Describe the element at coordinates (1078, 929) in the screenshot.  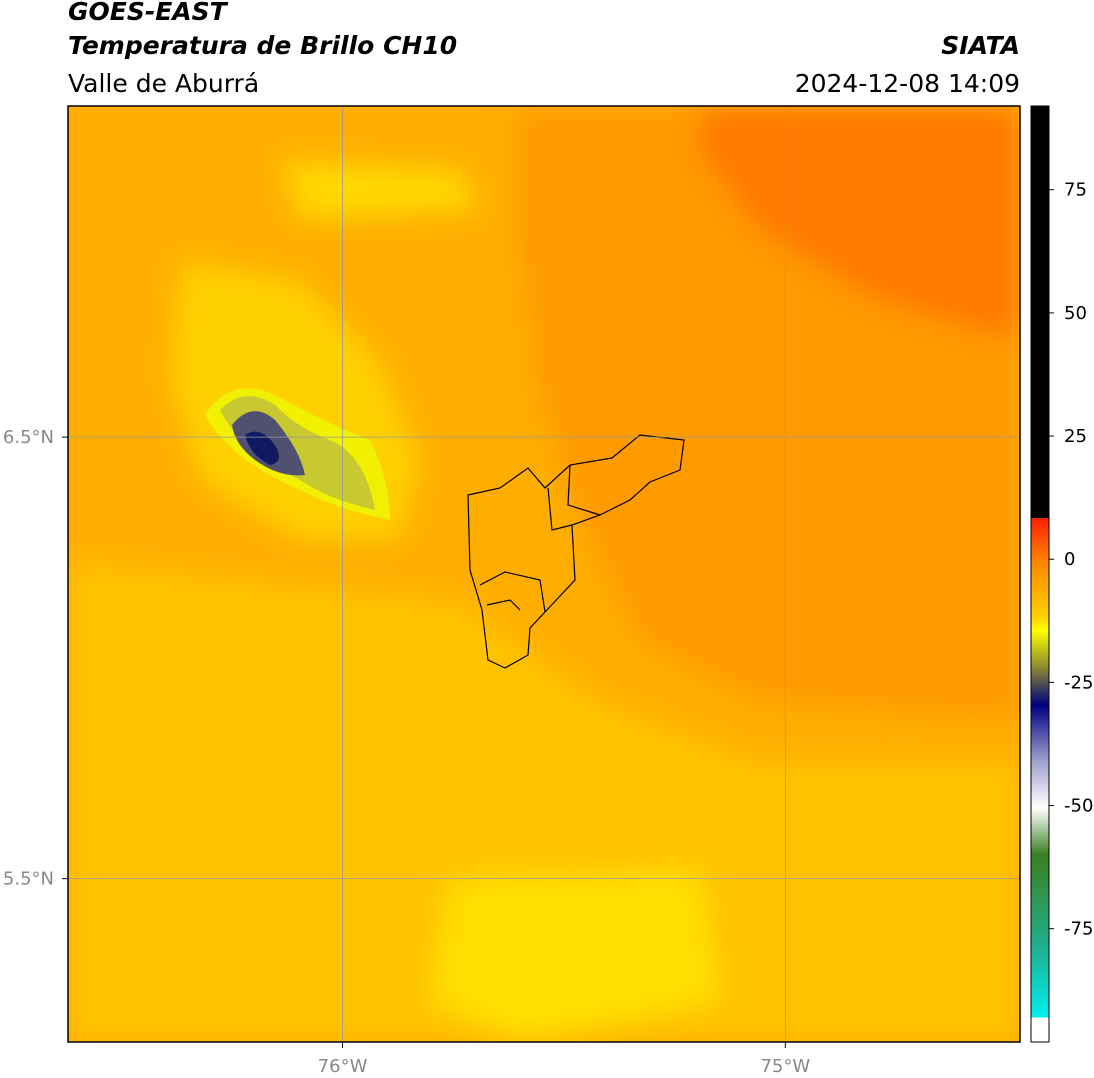
I see `colorbar-tick-label: -75` at that location.